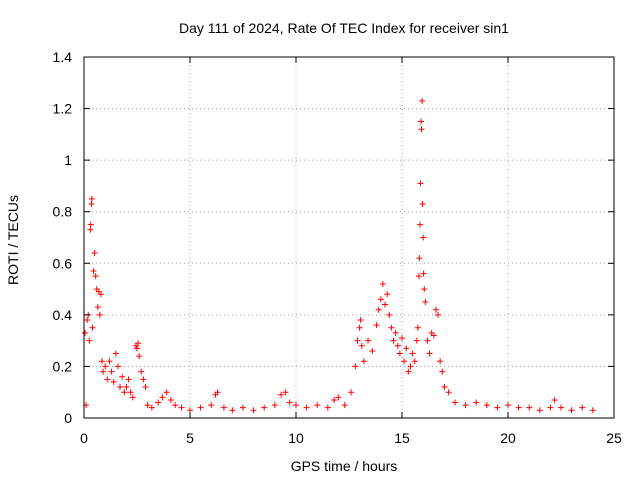 The width and height of the screenshot is (640, 480). What do you see at coordinates (344, 466) in the screenshot?
I see `x-axis-label: GPS time / hours` at bounding box center [344, 466].